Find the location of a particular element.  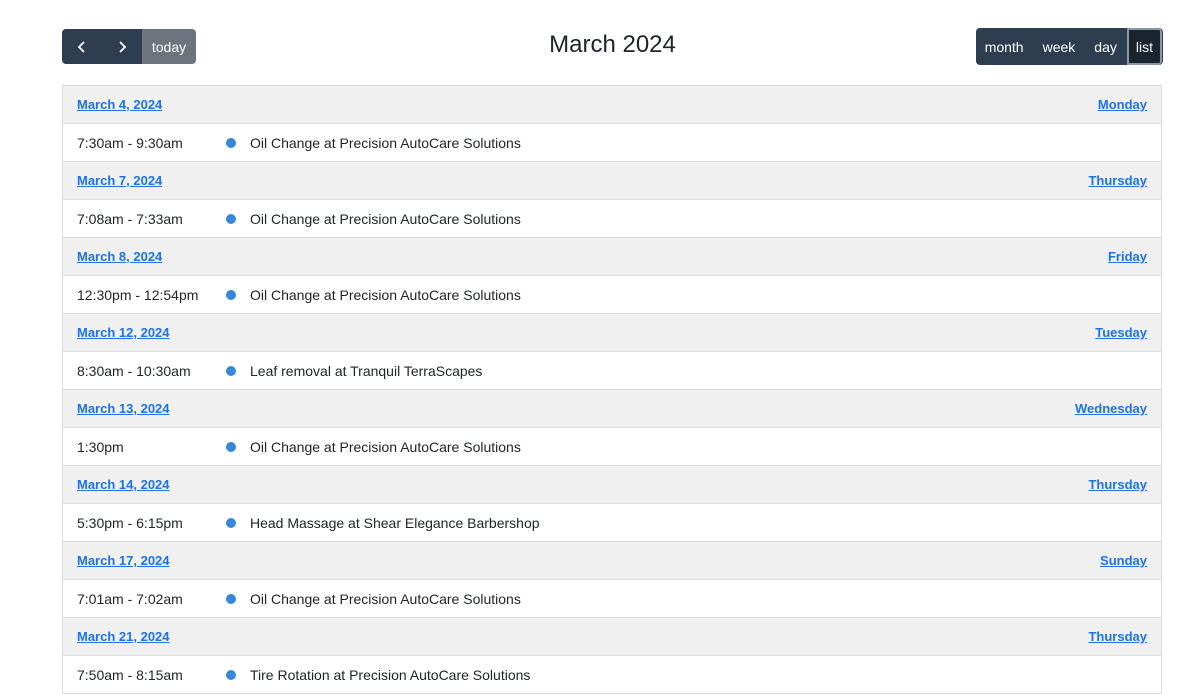

event-time: 12:30pm - 12:54pm is located at coordinates (138, 294).